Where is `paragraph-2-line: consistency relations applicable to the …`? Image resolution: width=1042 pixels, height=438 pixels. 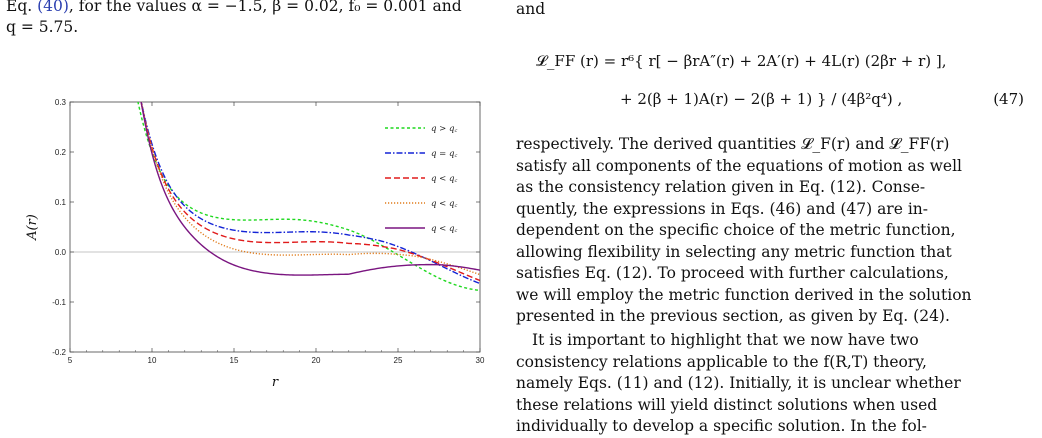
paragraph-2-line: consistency relations applicable to the … is located at coordinates (721, 361).